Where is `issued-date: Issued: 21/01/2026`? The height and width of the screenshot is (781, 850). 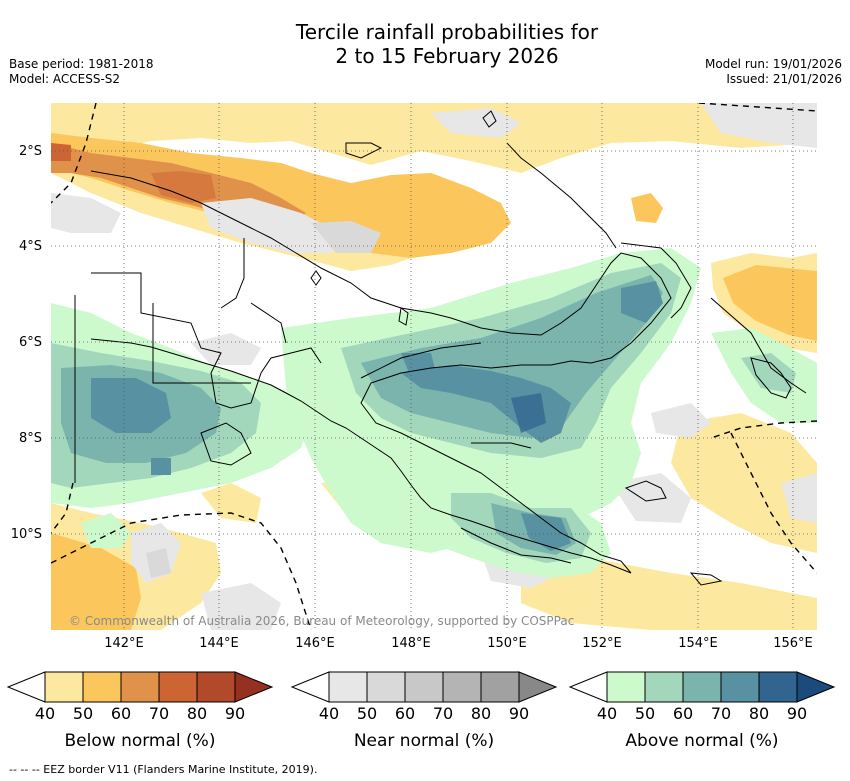
issued-date: Issued: 21/01/2026 is located at coordinates (784, 79).